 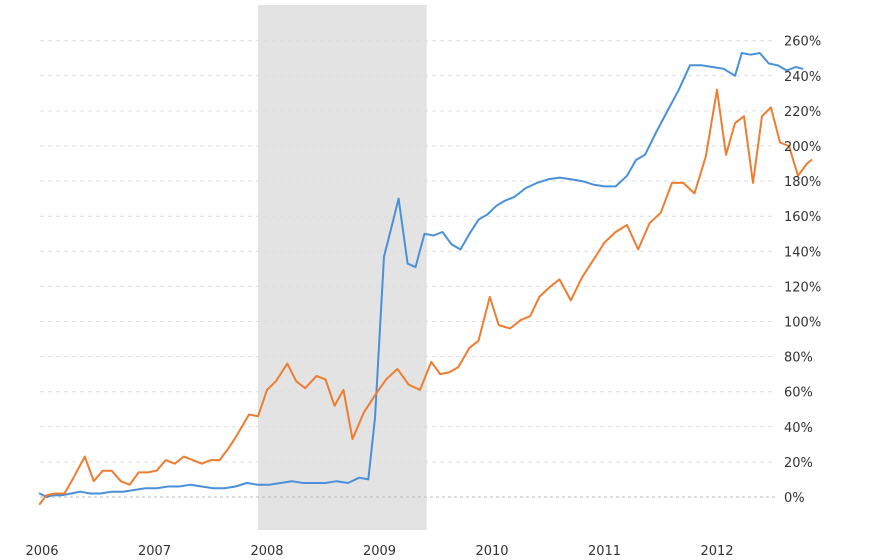 What do you see at coordinates (716, 551) in the screenshot?
I see `x-tick-label: 2012` at bounding box center [716, 551].